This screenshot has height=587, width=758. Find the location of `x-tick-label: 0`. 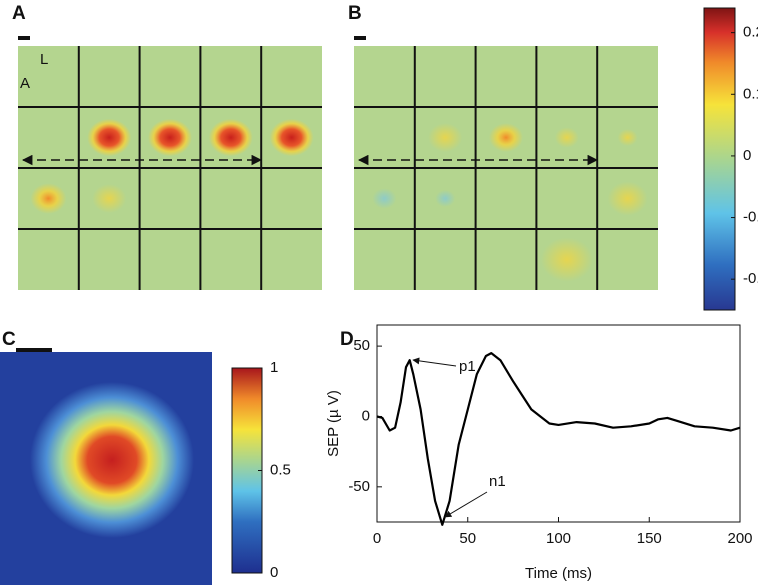

x-tick-label: 0 is located at coordinates (377, 538).